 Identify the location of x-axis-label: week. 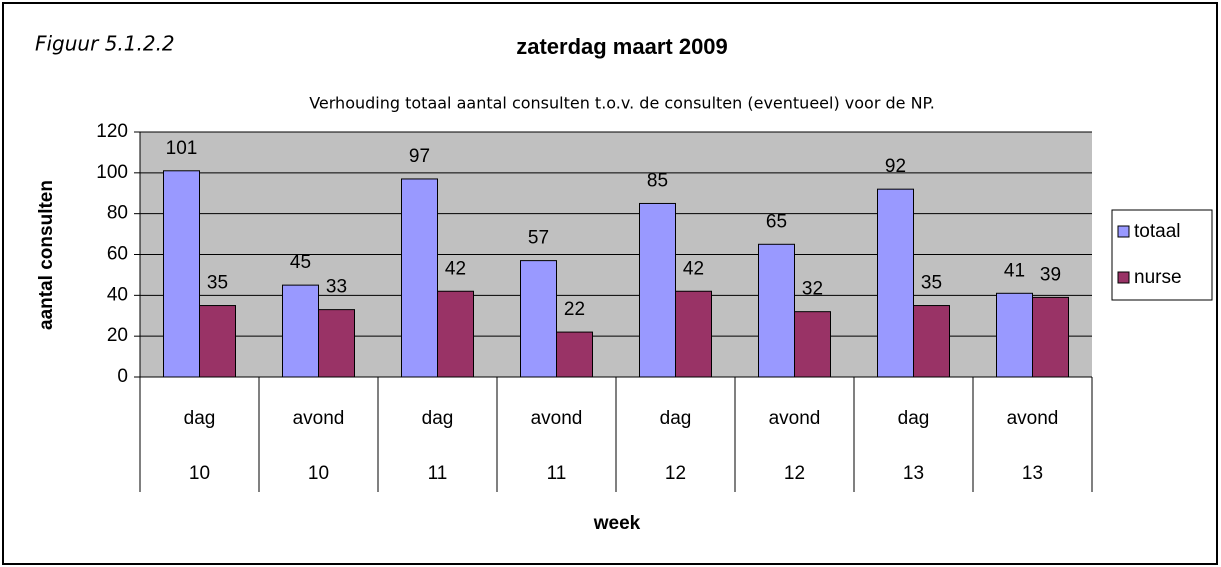
(617, 523).